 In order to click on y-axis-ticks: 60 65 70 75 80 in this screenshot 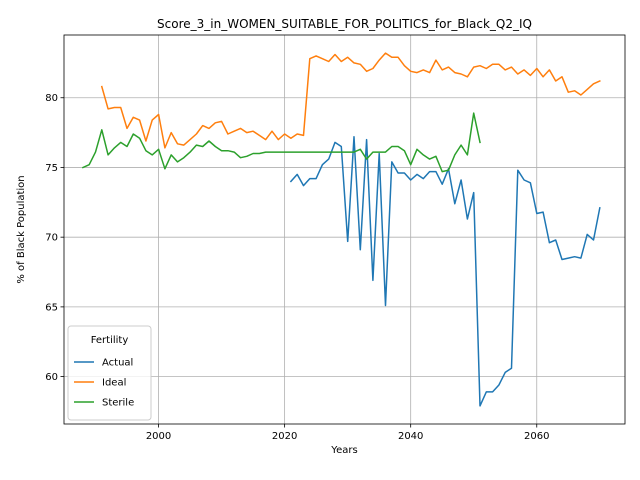, I will do `click(54, 238)`.